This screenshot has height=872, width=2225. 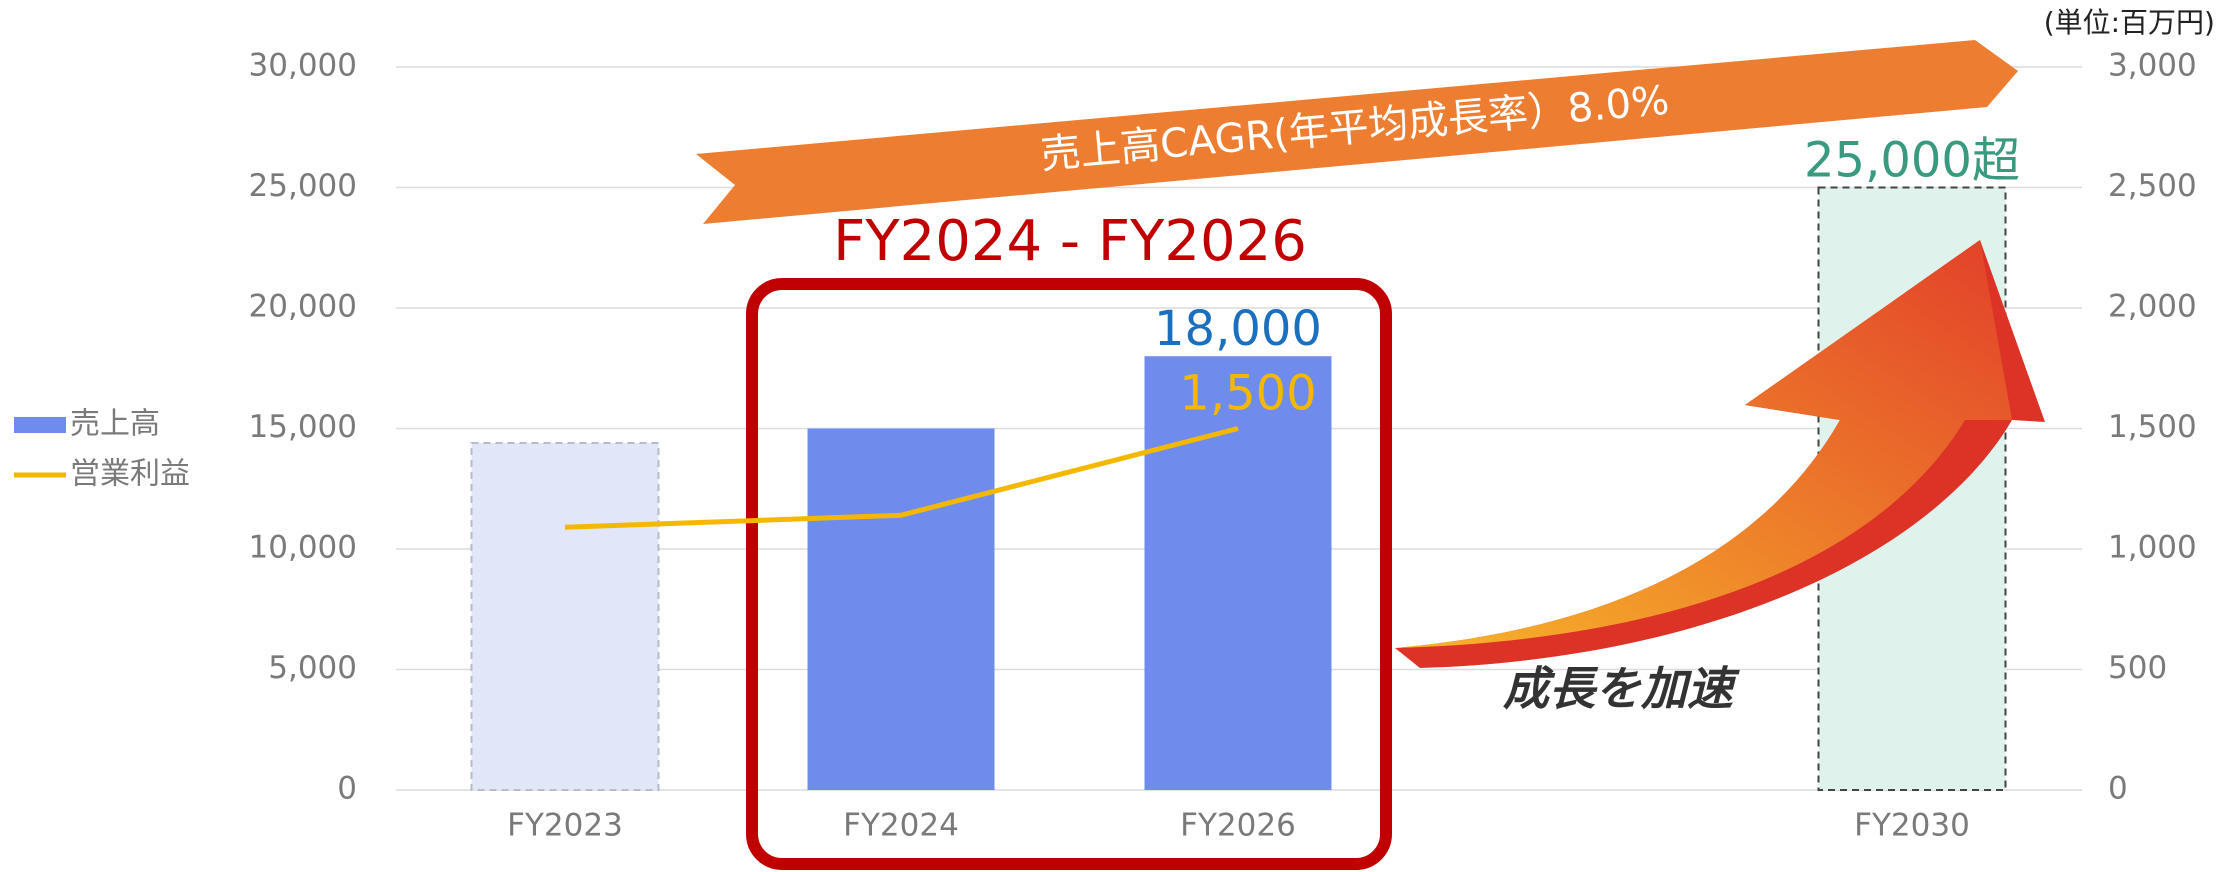 What do you see at coordinates (312, 668) in the screenshot?
I see `y-tick-label: 5,000` at bounding box center [312, 668].